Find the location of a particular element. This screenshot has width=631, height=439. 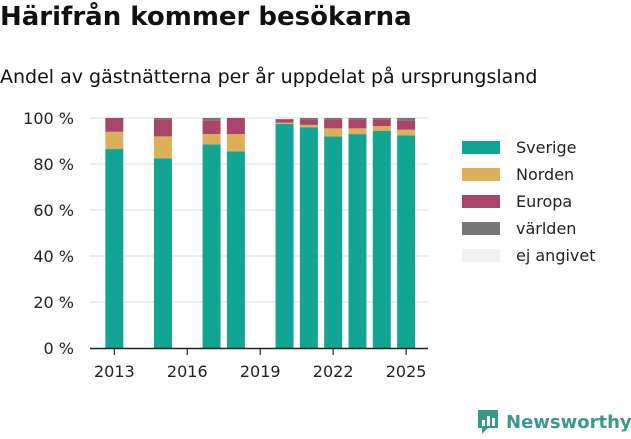

legend-item: Sverige is located at coordinates (529, 147).